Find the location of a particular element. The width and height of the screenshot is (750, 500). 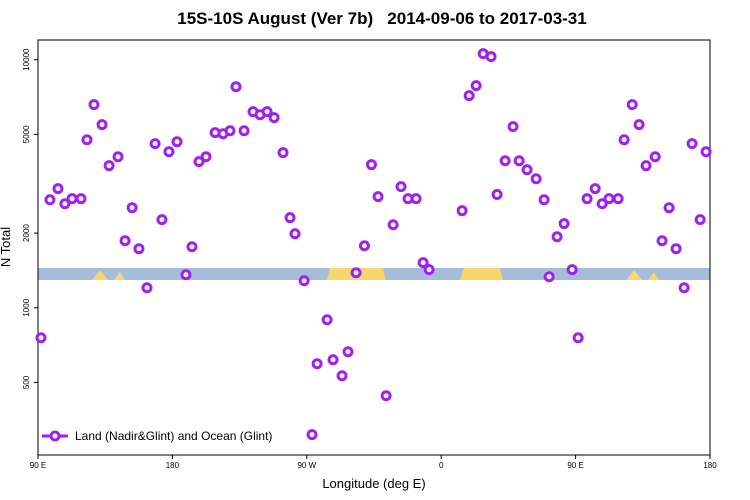

surface-band is located at coordinates (374, 274).